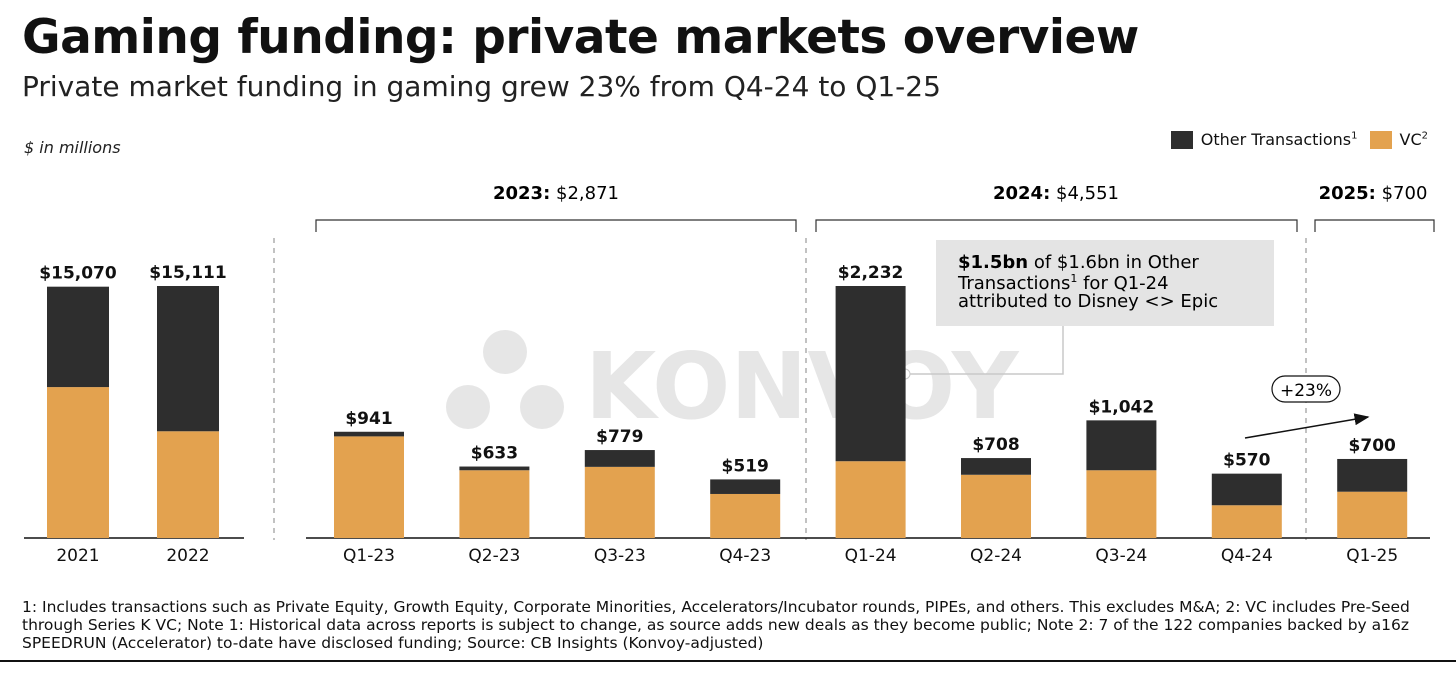  I want to click on callout-line-3: attributed to Disney <> Epic, so click(1088, 301).